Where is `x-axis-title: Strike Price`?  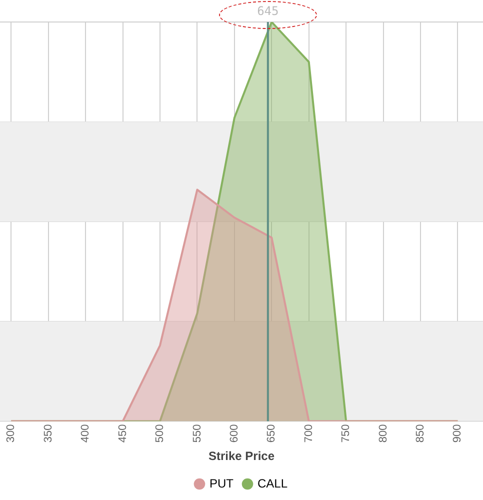 x-axis-title: Strike Price is located at coordinates (241, 456).